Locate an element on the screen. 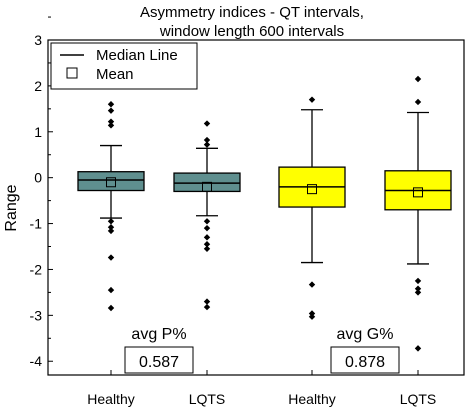  legend: Median Line Mean is located at coordinates (124, 66).